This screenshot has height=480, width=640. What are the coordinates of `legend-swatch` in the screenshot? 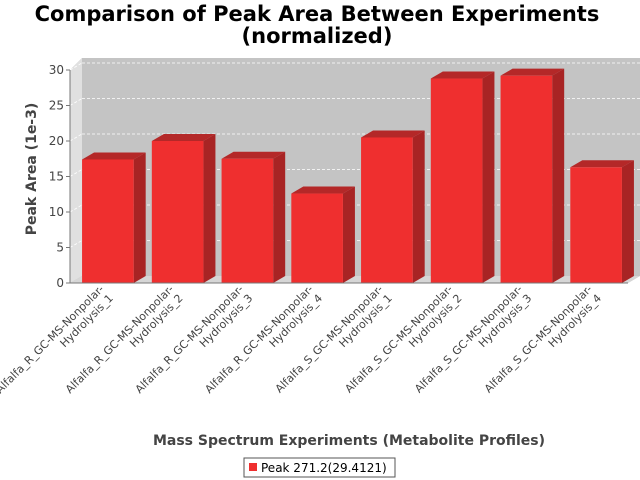 It's located at (253, 467).